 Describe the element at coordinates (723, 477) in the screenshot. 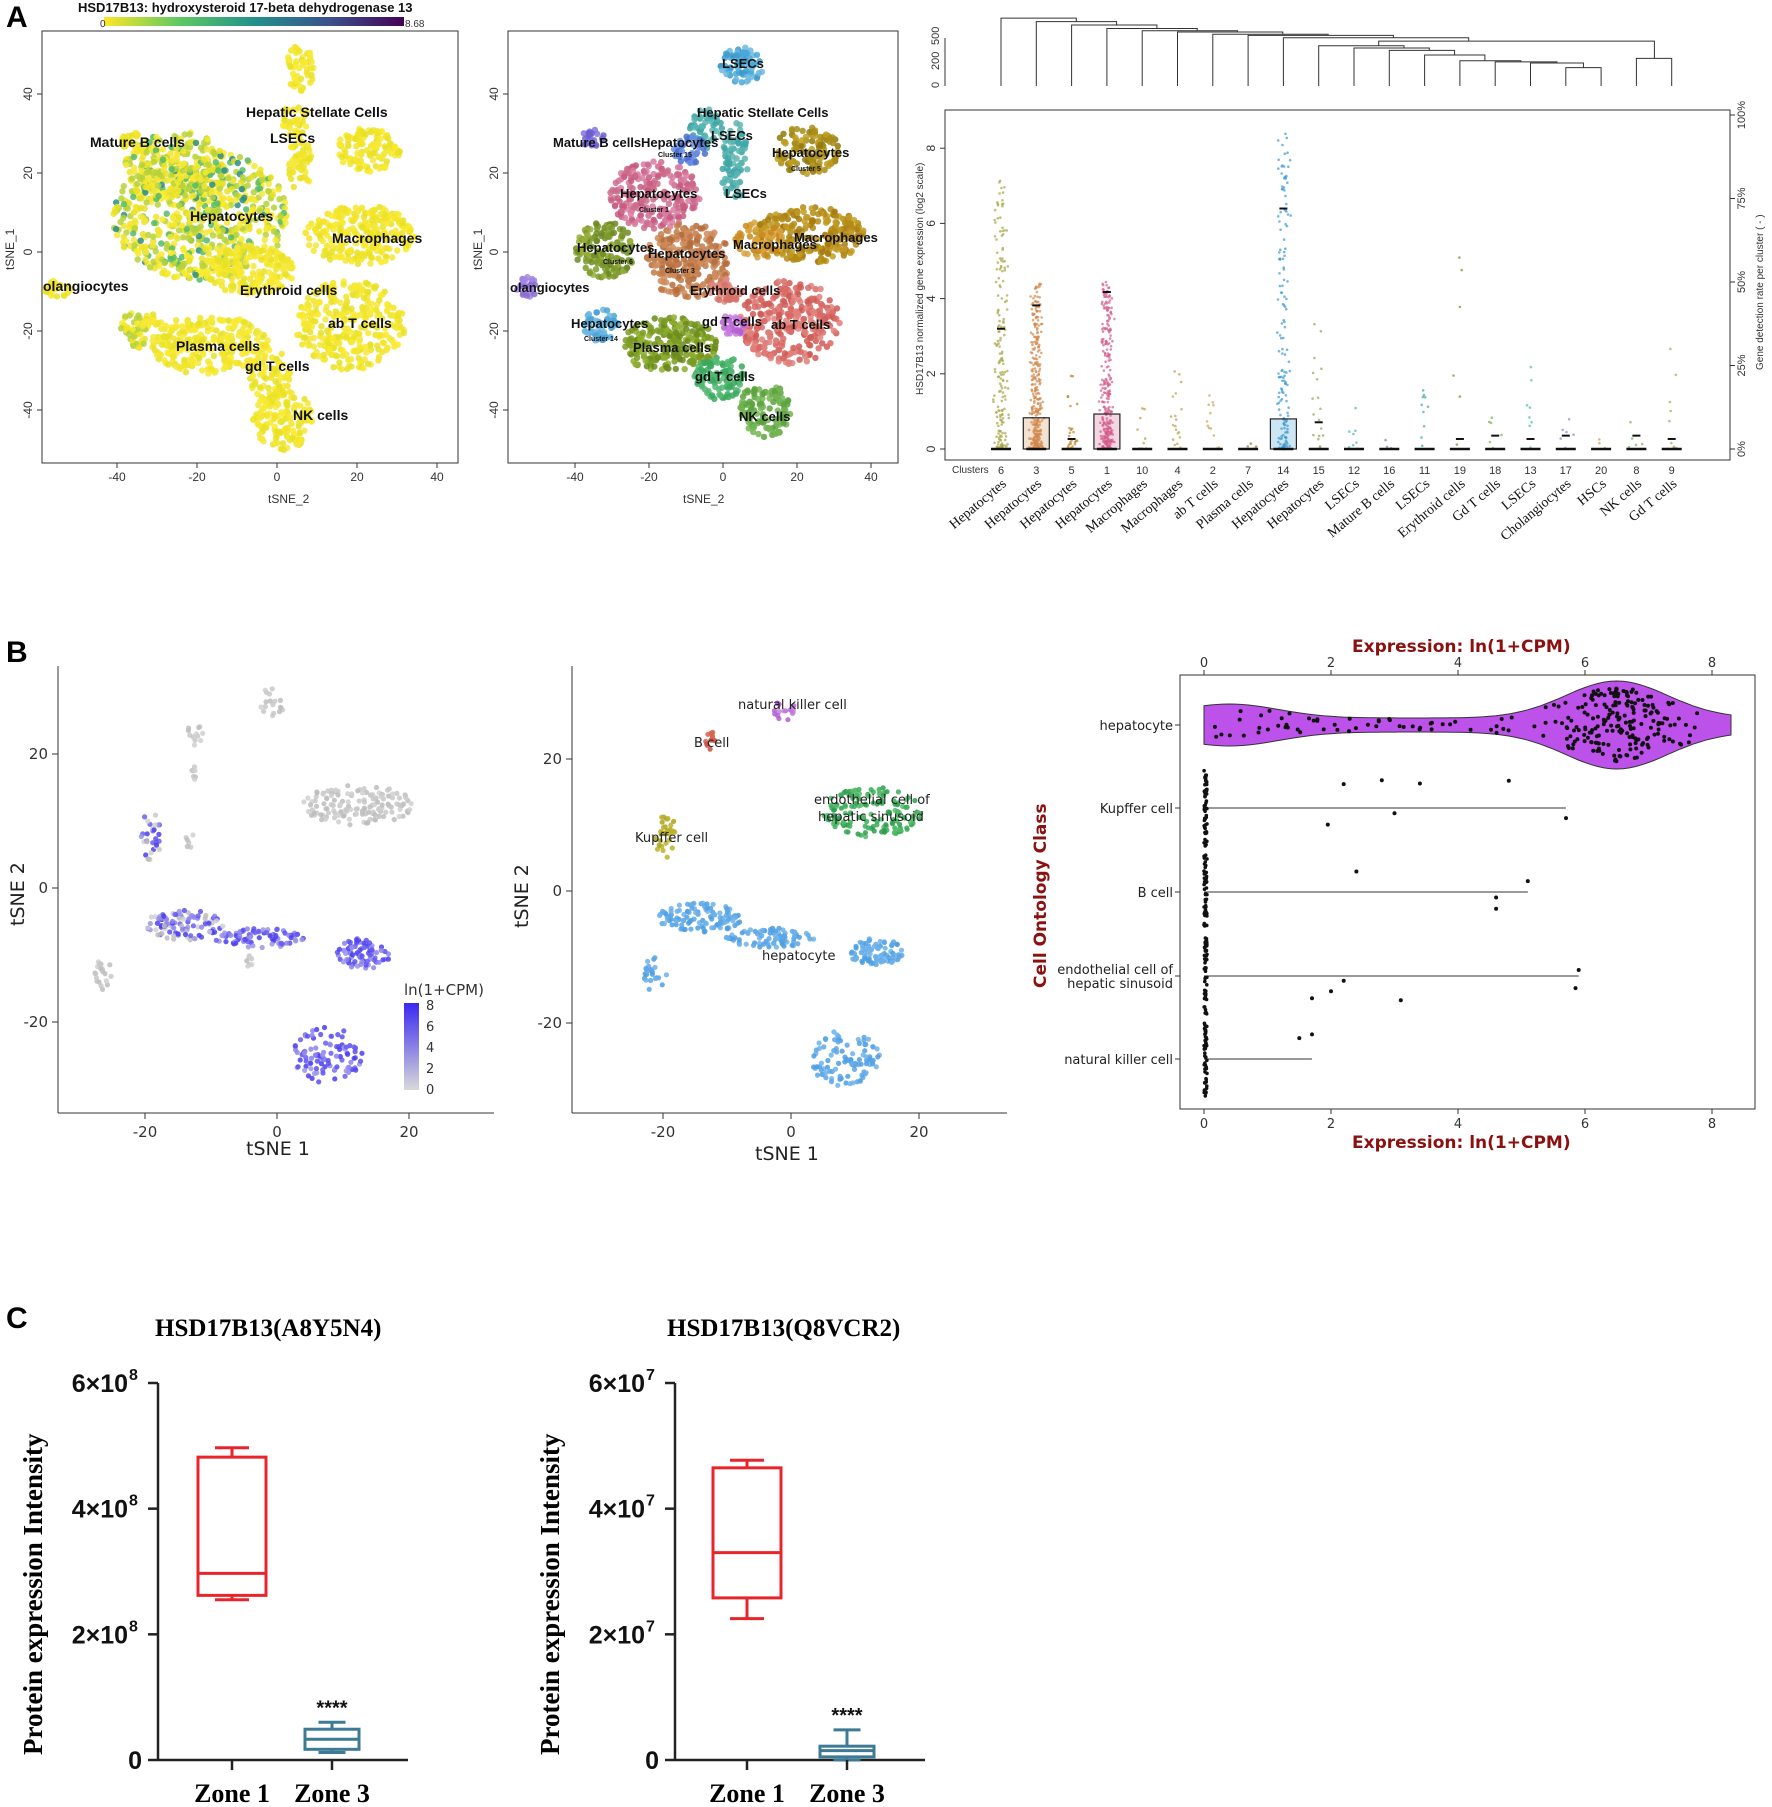

I see `x-tick-label: 0` at that location.